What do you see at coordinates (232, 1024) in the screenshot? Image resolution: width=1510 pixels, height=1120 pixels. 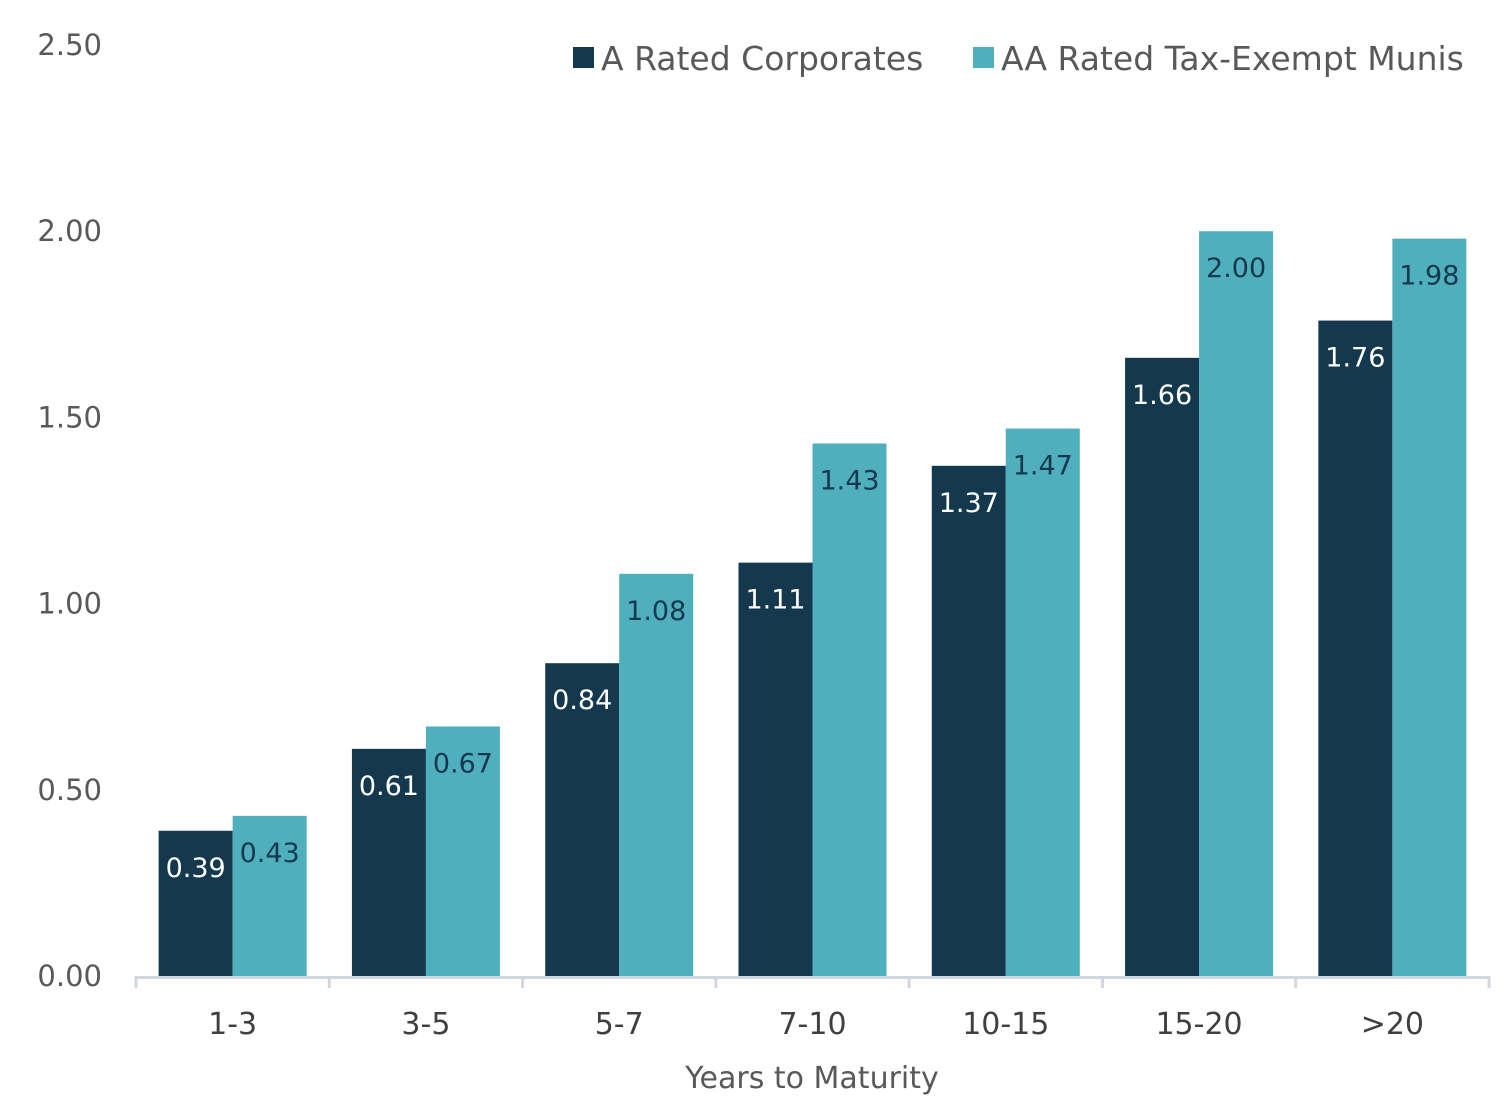 I see `x-tick-label: 1-3` at bounding box center [232, 1024].